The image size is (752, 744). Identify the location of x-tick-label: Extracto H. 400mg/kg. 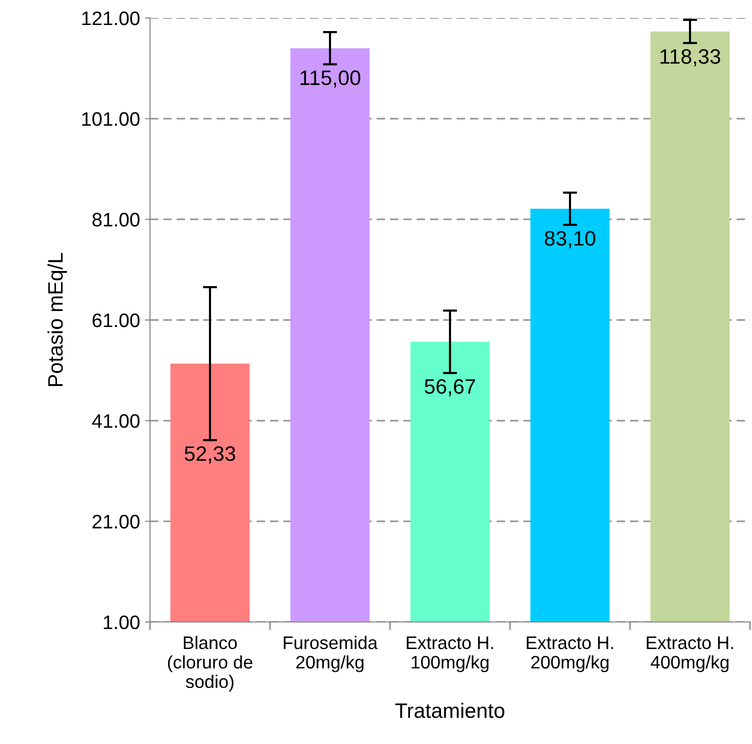
(690, 654).